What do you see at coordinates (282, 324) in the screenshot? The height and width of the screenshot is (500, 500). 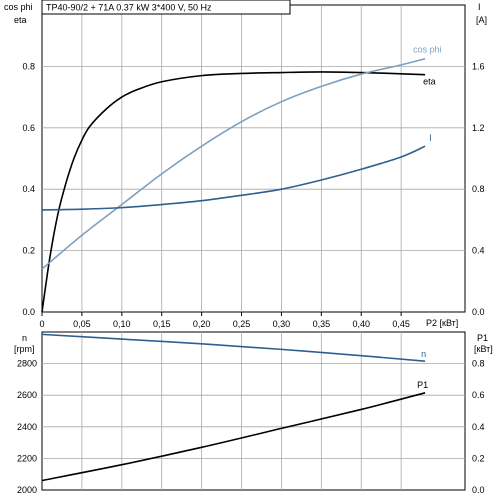 I see `x-tick-label: 0,30` at bounding box center [282, 324].